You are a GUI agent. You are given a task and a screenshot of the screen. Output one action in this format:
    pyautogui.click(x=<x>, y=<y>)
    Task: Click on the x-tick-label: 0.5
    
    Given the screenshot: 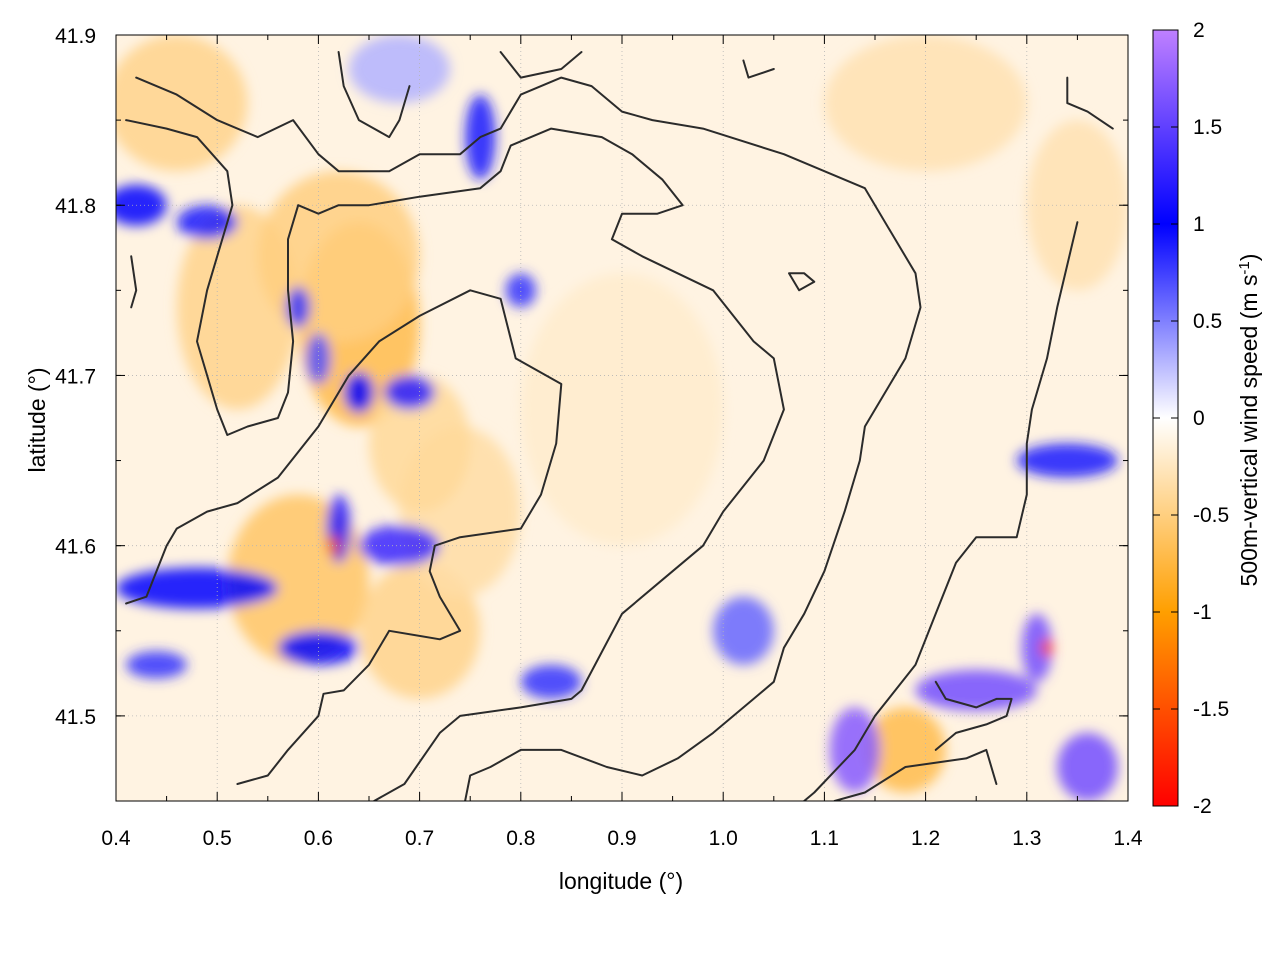 What is the action you would take?
    pyautogui.click(x=217, y=838)
    